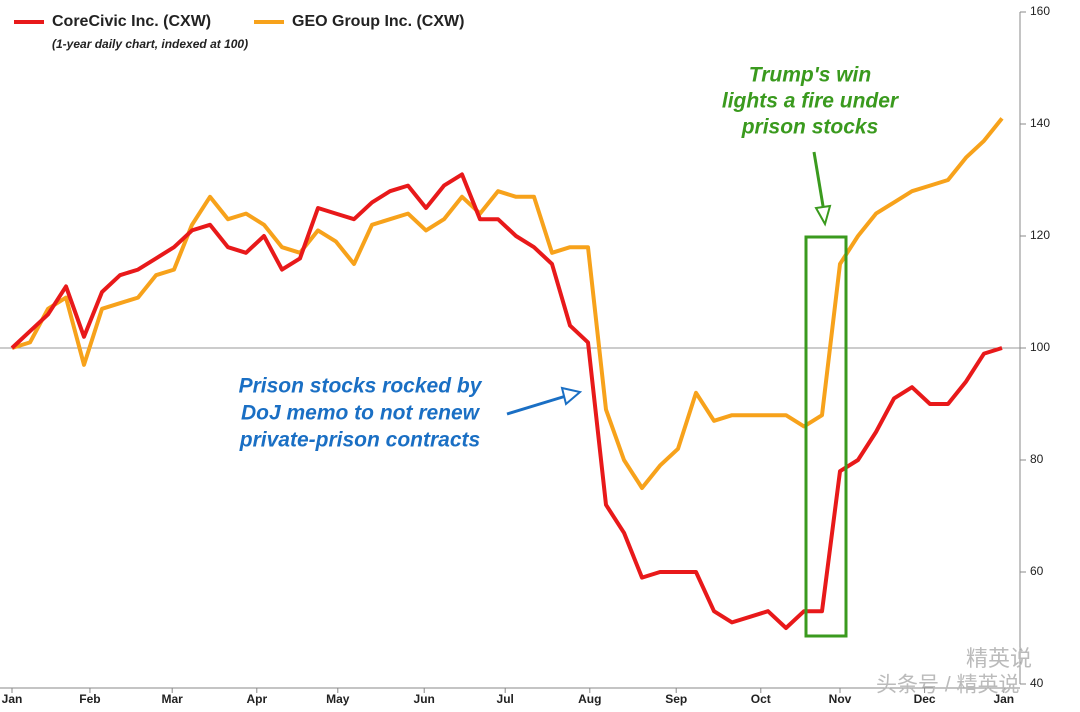 The image size is (1080, 712). What do you see at coordinates (89, 699) in the screenshot?
I see `x-tick-label: Feb` at bounding box center [89, 699].